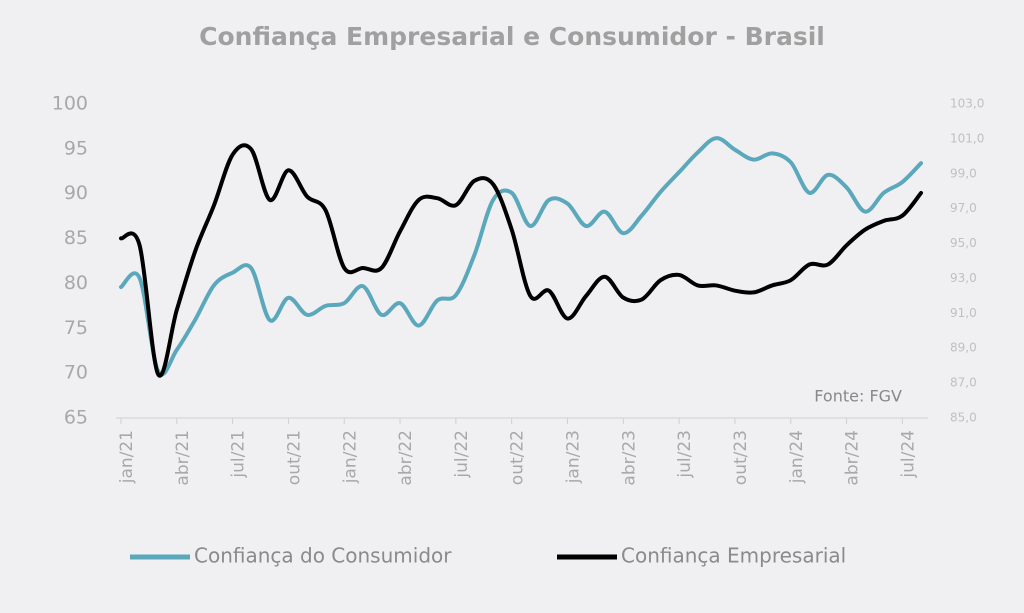  Describe the element at coordinates (70, 104) in the screenshot. I see `y-tick-label: 100` at that location.